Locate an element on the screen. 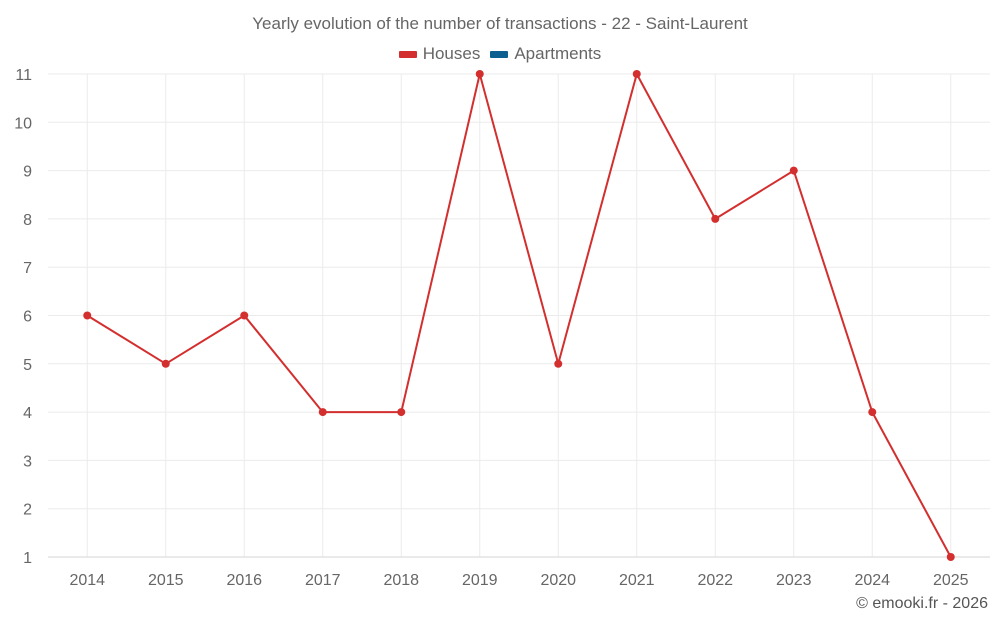  y-tick-label: 8 is located at coordinates (27, 220).